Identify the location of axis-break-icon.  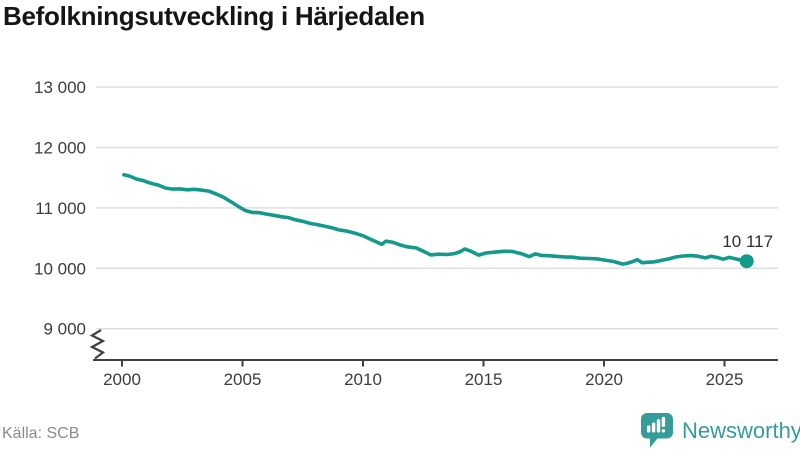
(97, 344).